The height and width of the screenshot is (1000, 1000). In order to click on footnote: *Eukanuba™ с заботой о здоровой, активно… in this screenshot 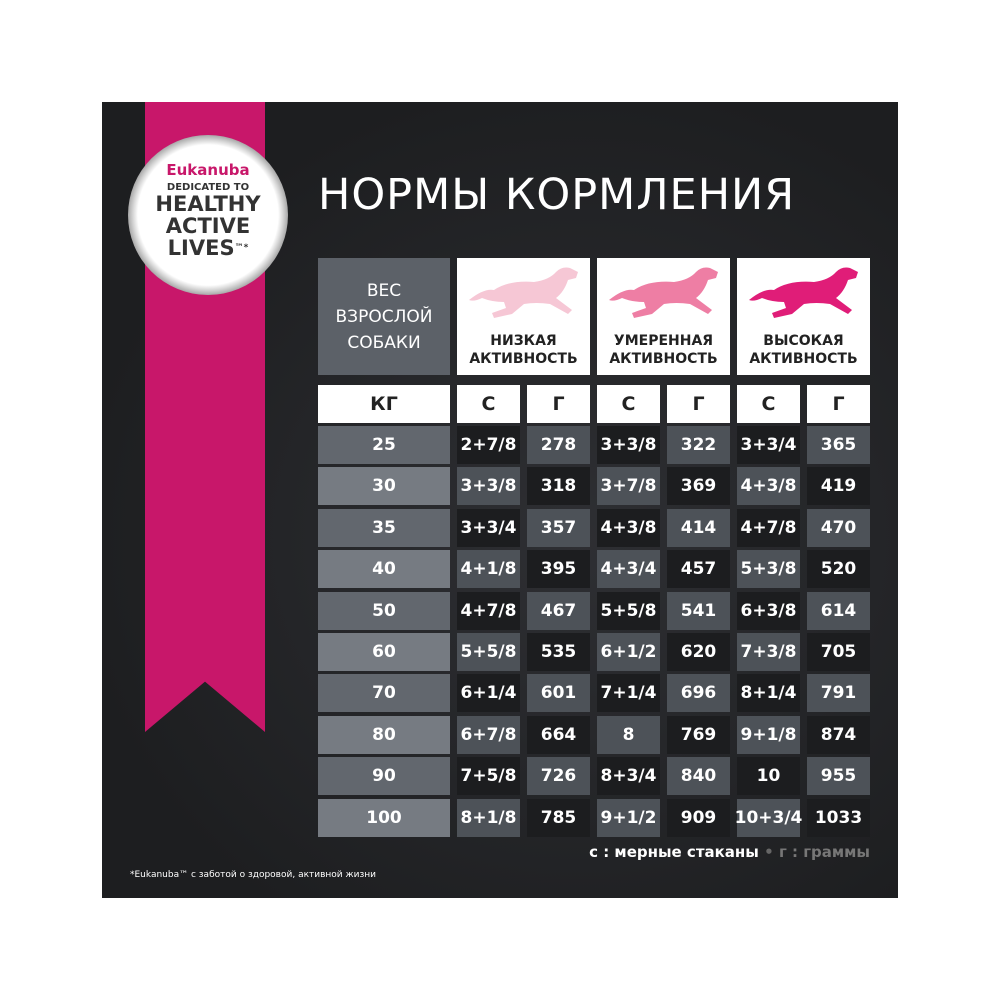, I will do `click(253, 875)`.